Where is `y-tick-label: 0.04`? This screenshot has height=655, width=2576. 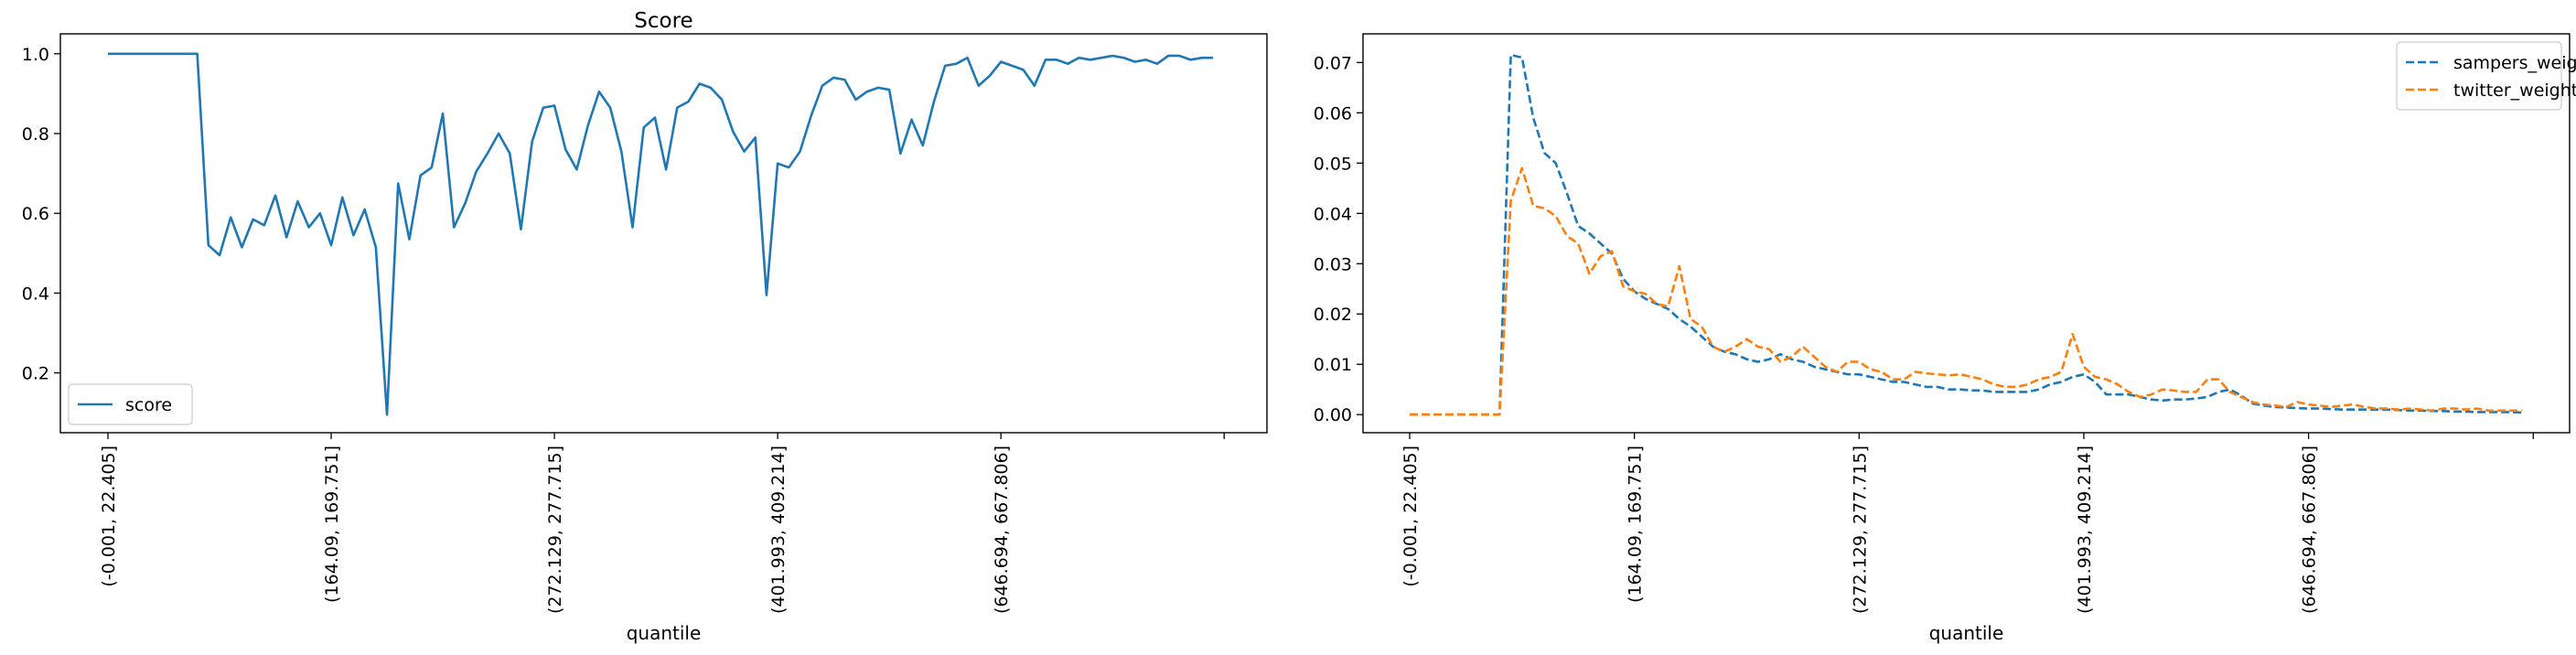 y-tick-label: 0.04 is located at coordinates (1333, 214).